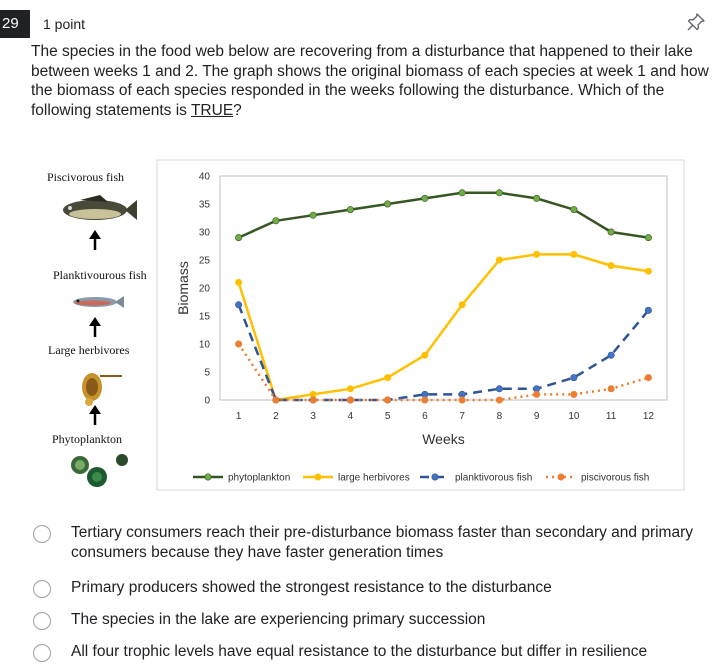 Image resolution: width=715 pixels, height=672 pixels. I want to click on x-axis-label: Weeks, so click(443, 439).